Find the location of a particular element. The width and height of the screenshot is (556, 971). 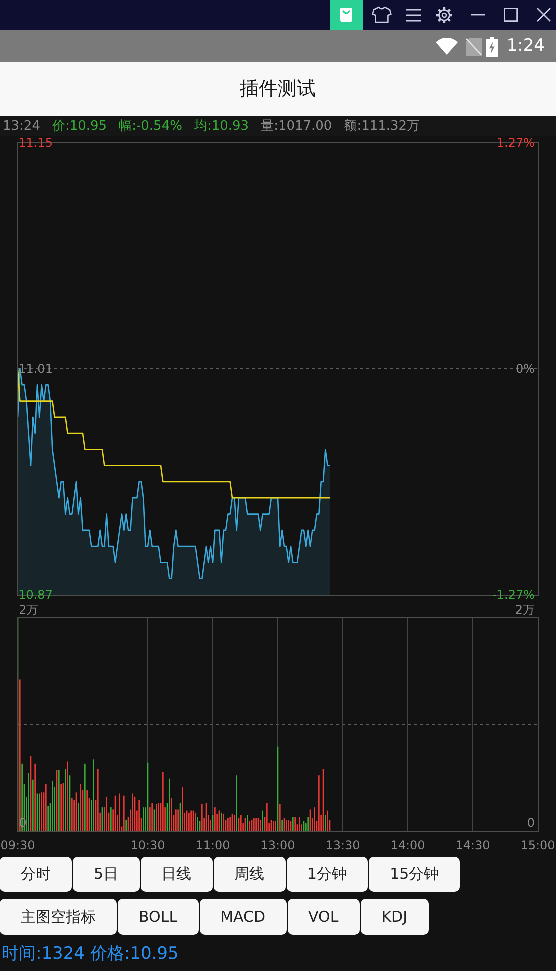

x-tick-label: 14:00 is located at coordinates (408, 845).